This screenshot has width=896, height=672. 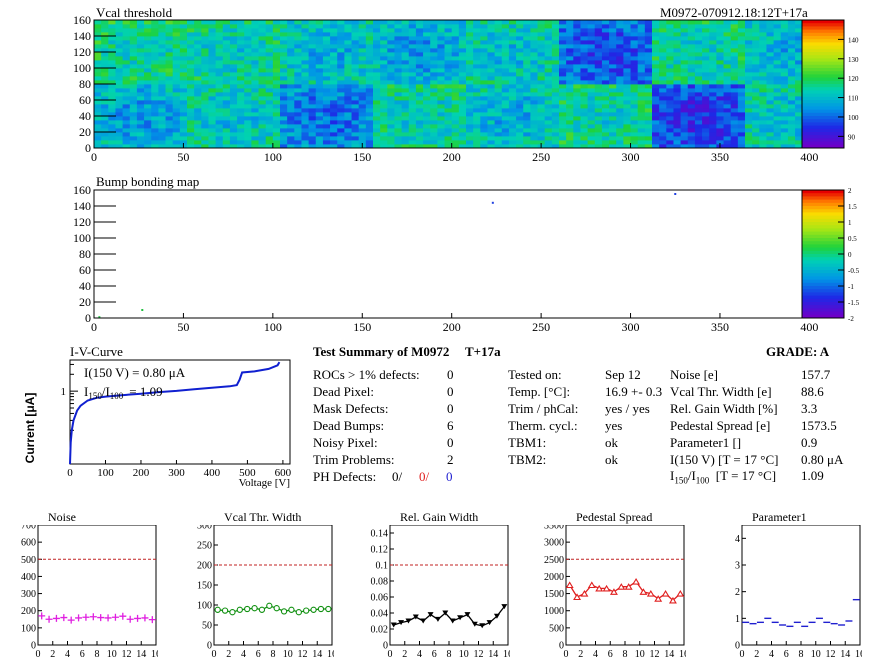 I want to click on parameter1-frame, so click(x=801, y=585).